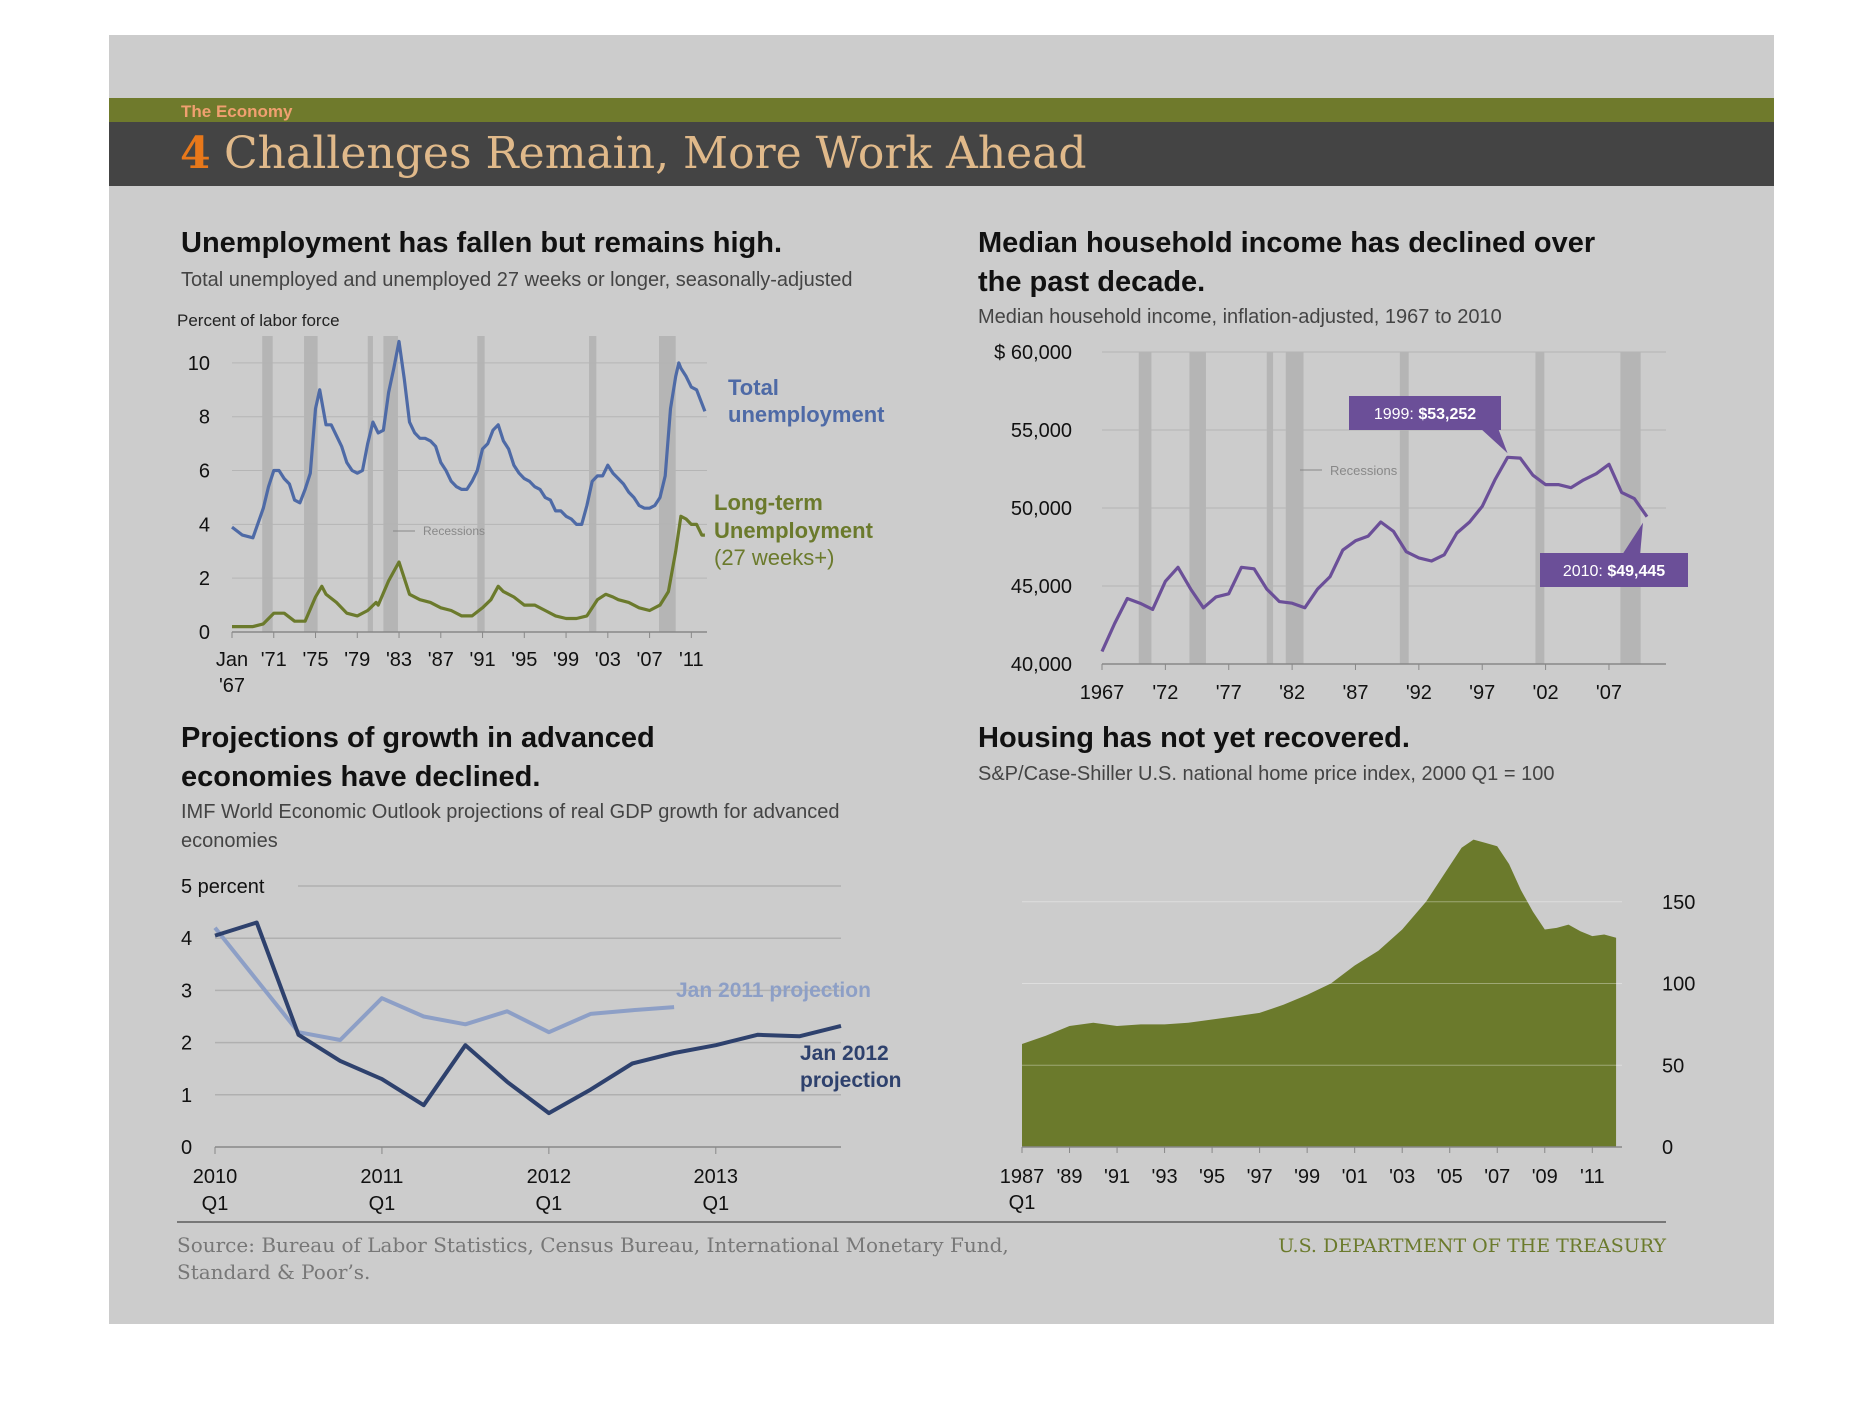 This screenshot has height=1409, width=1866. I want to click on header-stripe, so click(941, 110).